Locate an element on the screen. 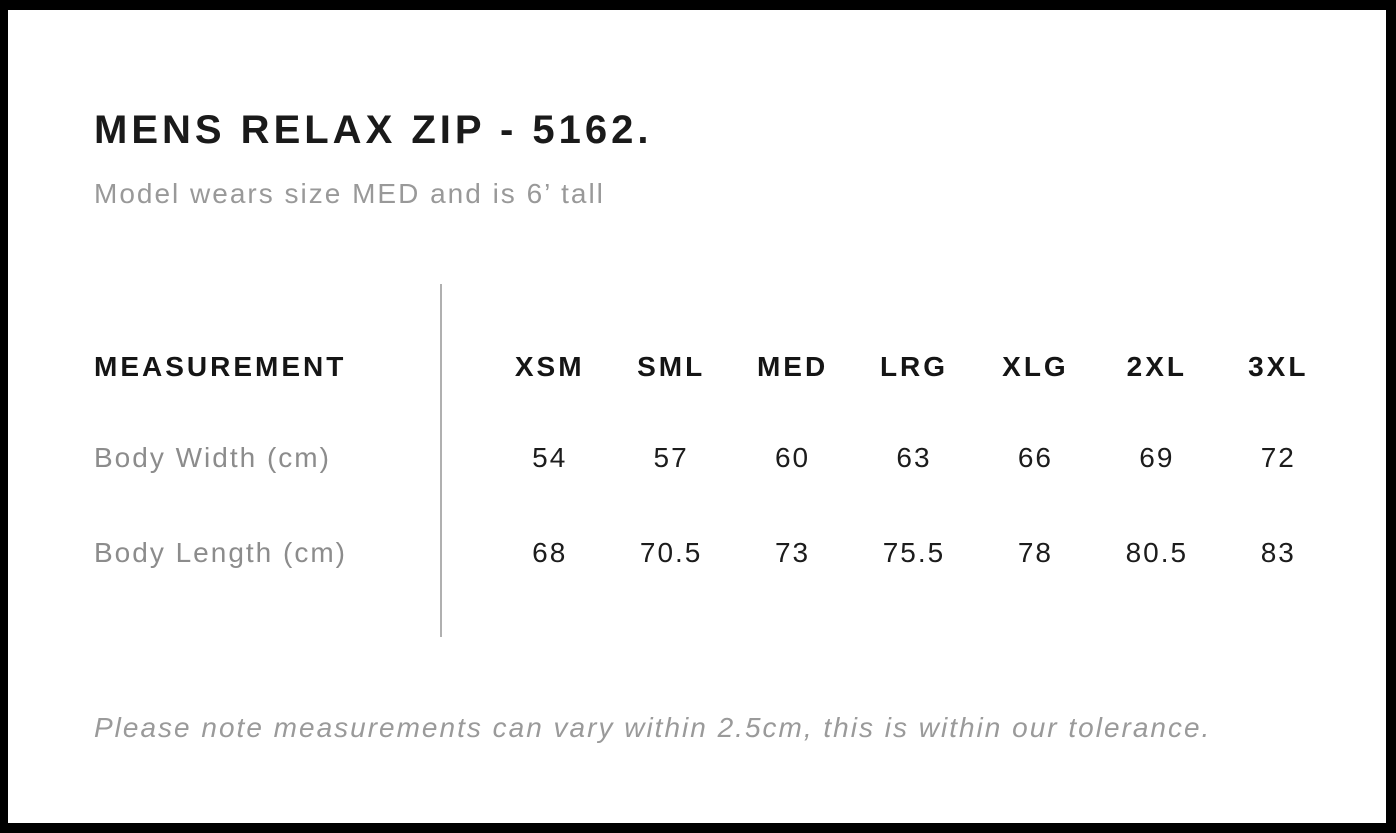  size-column-header-3xl: 3XL is located at coordinates (1278, 366).